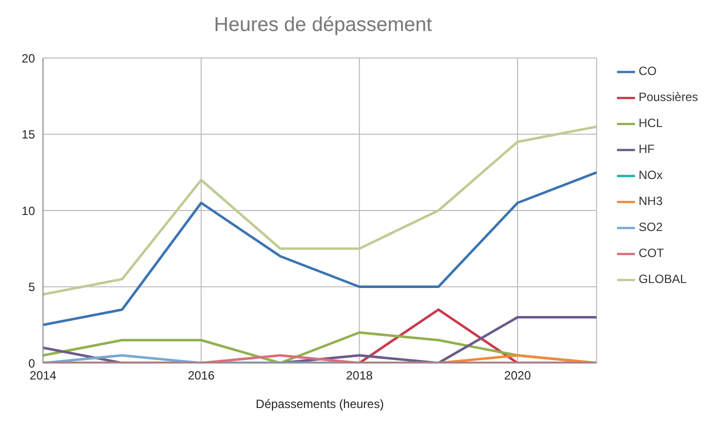 Image resolution: width=724 pixels, height=433 pixels. I want to click on x-tick-label: 2016, so click(201, 375).